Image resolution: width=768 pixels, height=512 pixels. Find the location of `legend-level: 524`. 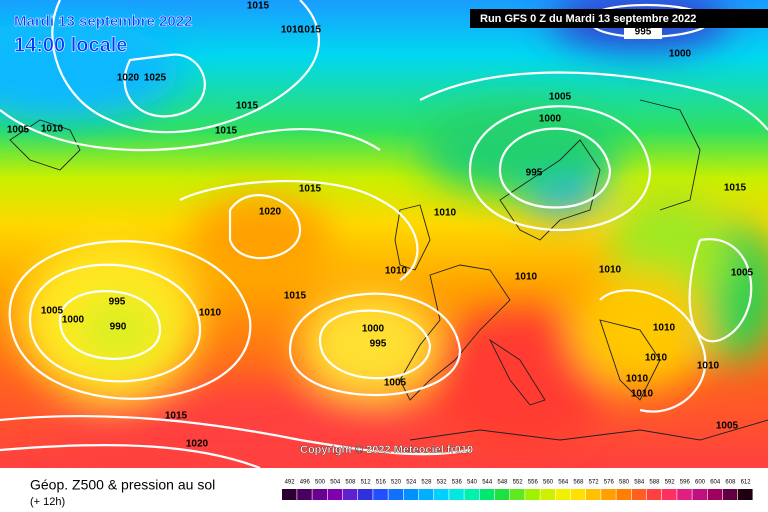

legend-level: 524 is located at coordinates (411, 483).